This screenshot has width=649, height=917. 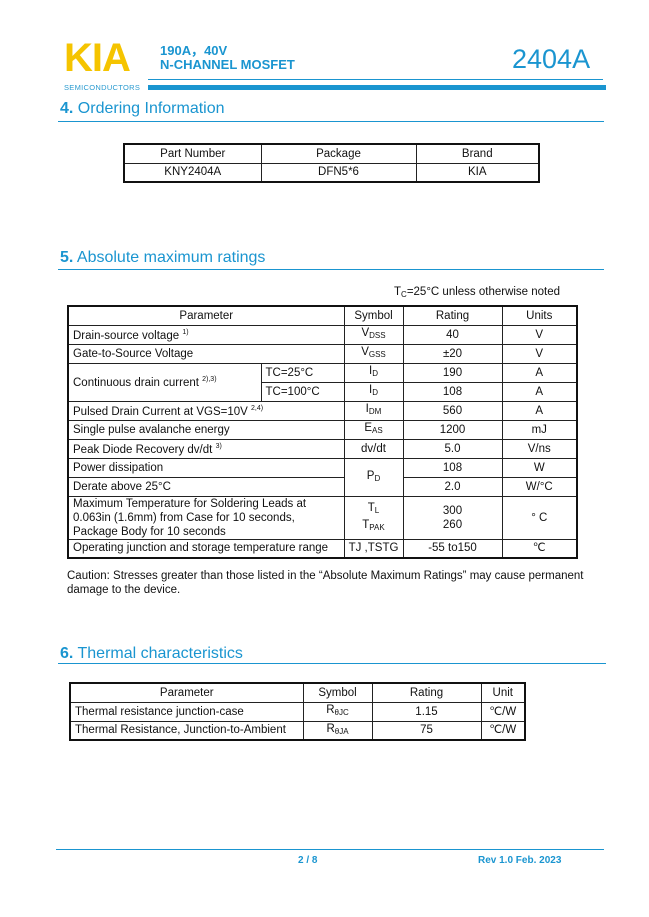 What do you see at coordinates (398, 292) in the screenshot?
I see `text: T` at bounding box center [398, 292].